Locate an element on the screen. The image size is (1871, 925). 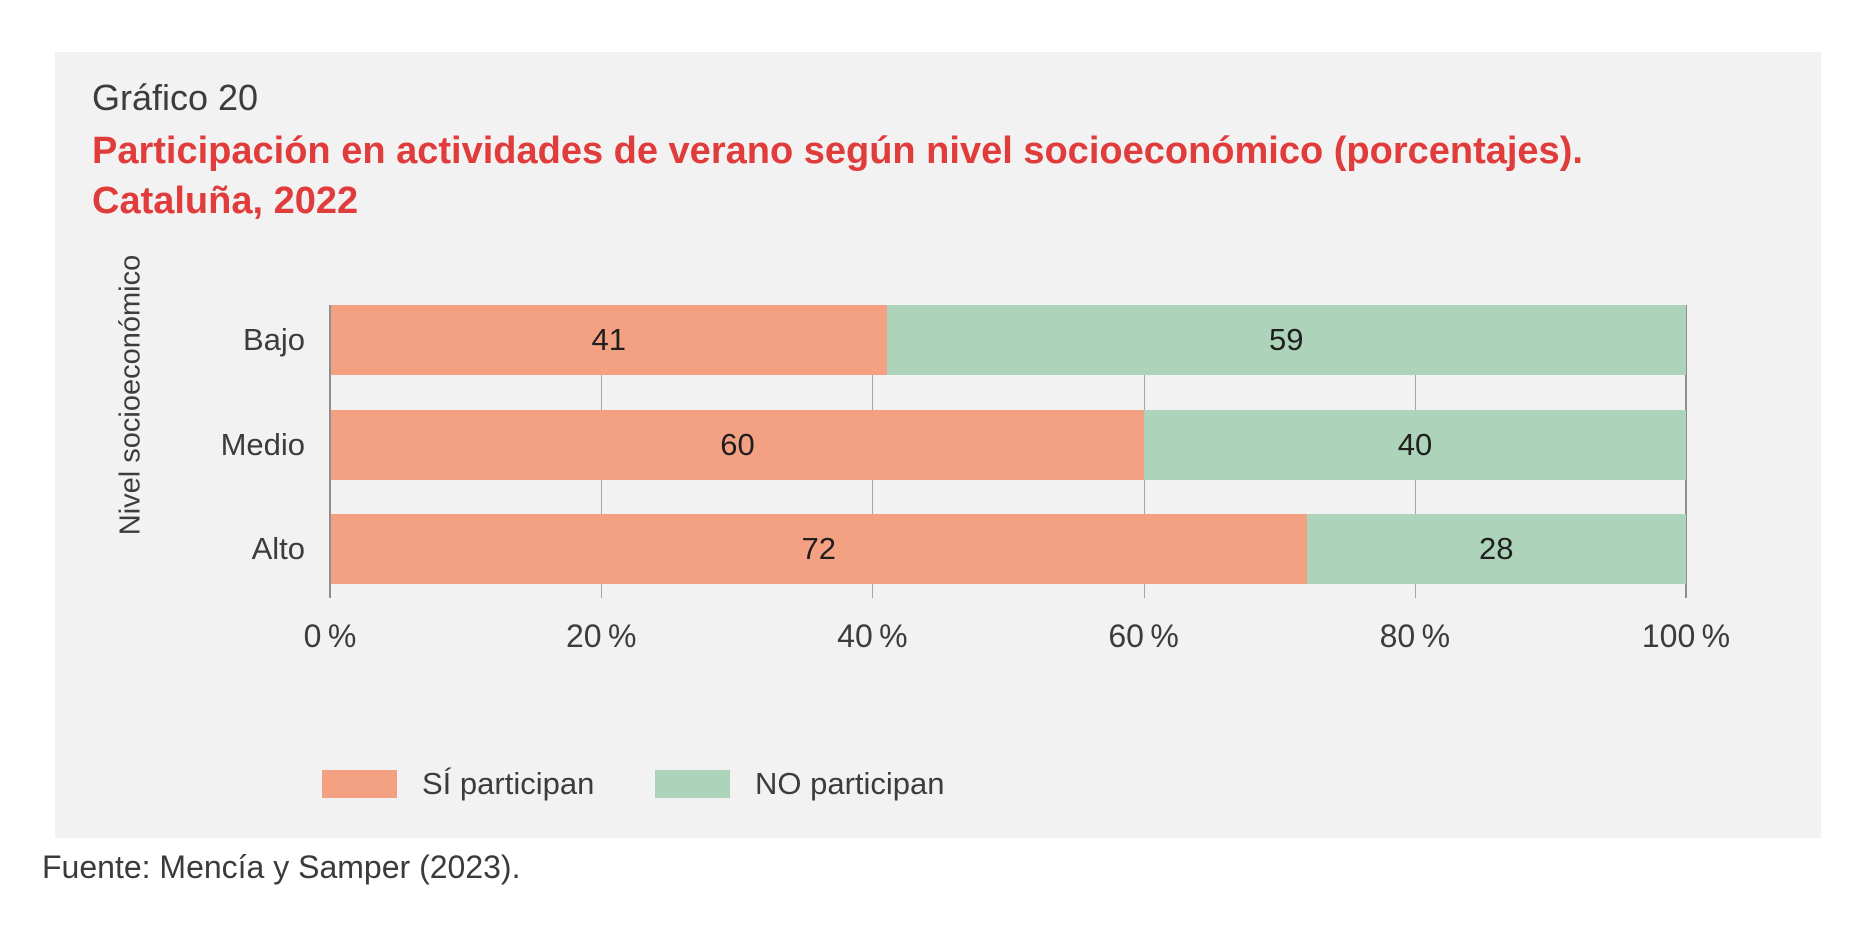
bar-value-label: 40 is located at coordinates (1415, 444).